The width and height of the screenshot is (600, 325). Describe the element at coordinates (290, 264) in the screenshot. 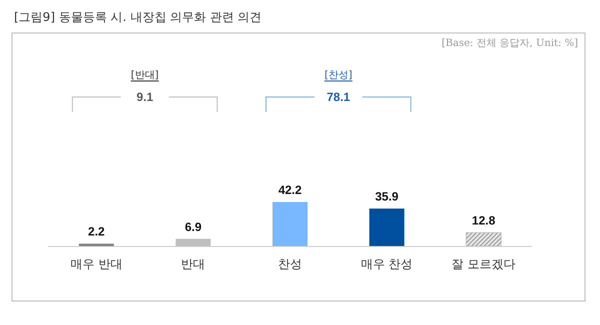

I see `x-tick-label: 찬성` at that location.